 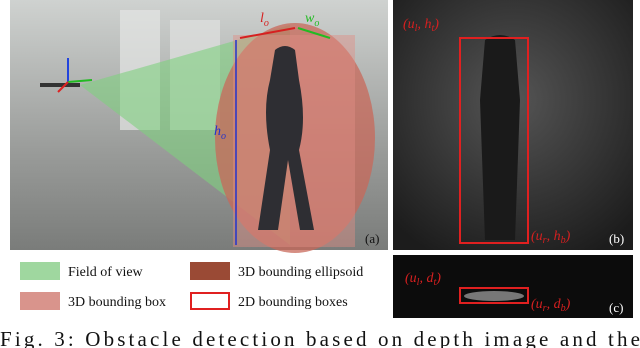 I want to click on panel-label: (a), so click(x=372, y=238).